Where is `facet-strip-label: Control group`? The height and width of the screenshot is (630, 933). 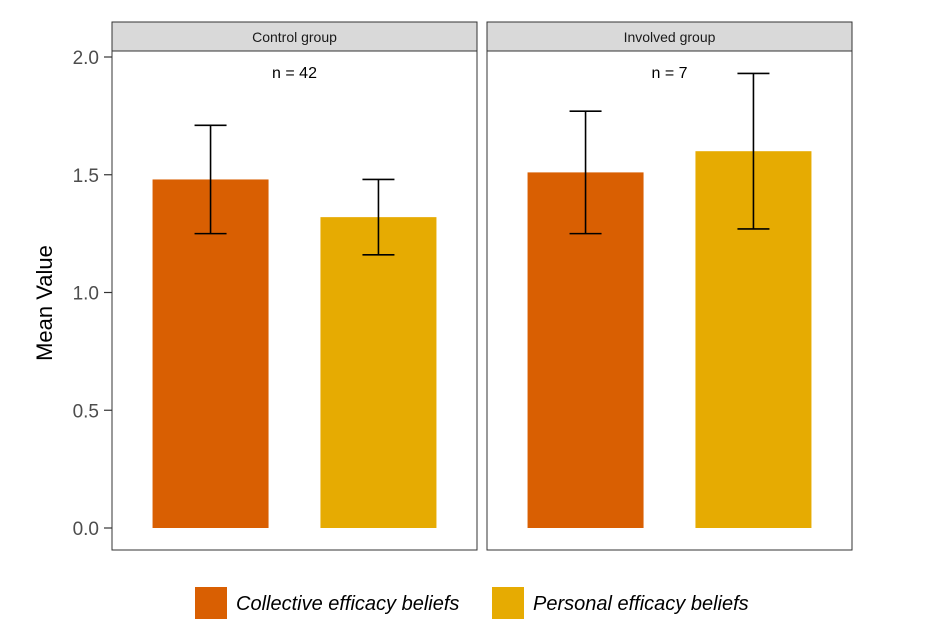 facet-strip-label: Control group is located at coordinates (294, 37).